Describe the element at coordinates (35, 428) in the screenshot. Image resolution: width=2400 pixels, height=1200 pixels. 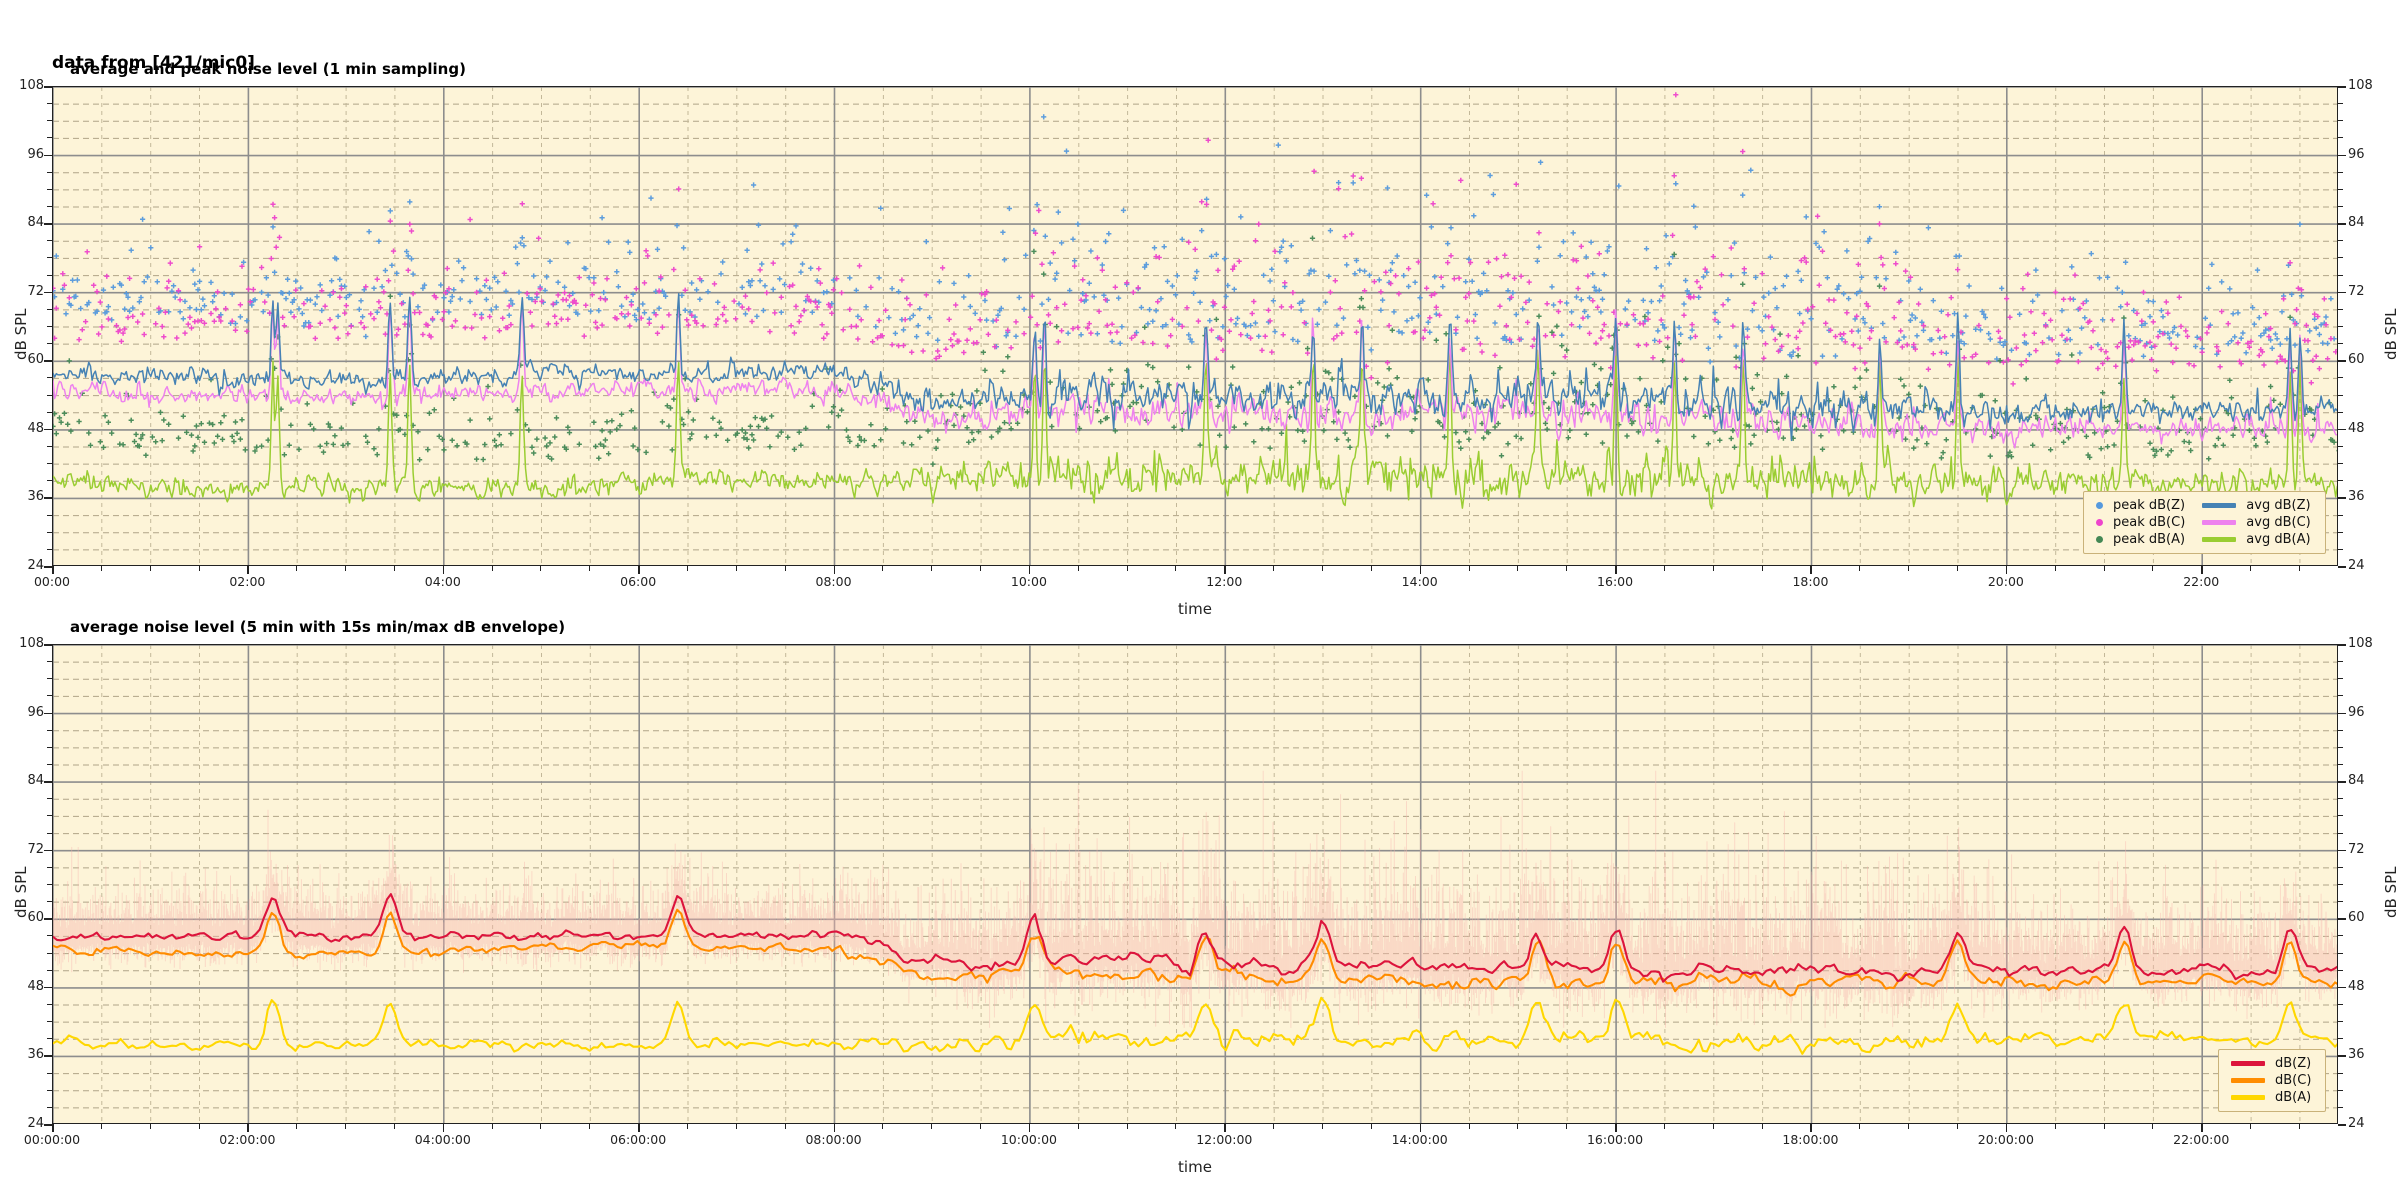
I see `y-tick-label-left: 48` at that location.